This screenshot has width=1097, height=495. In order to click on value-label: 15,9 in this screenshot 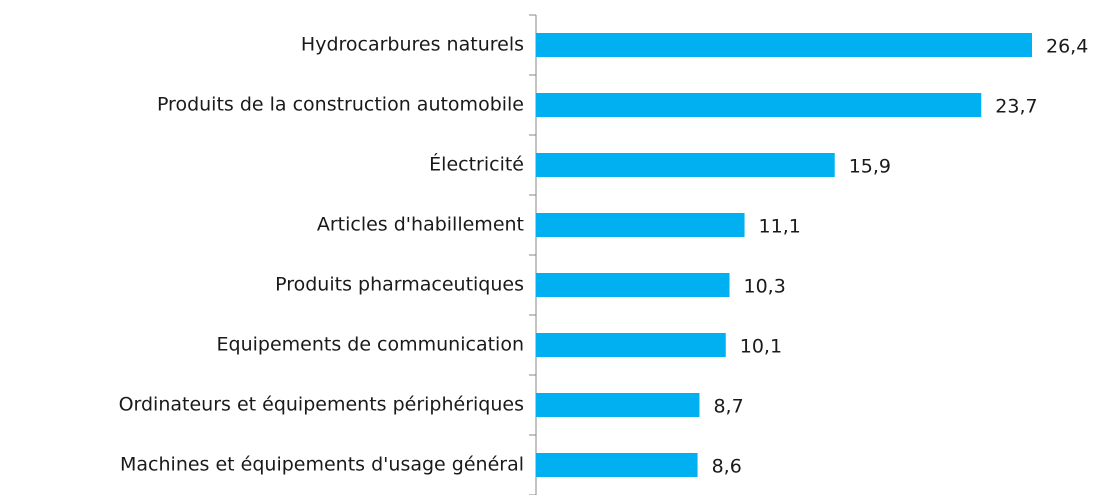, I will do `click(870, 167)`.